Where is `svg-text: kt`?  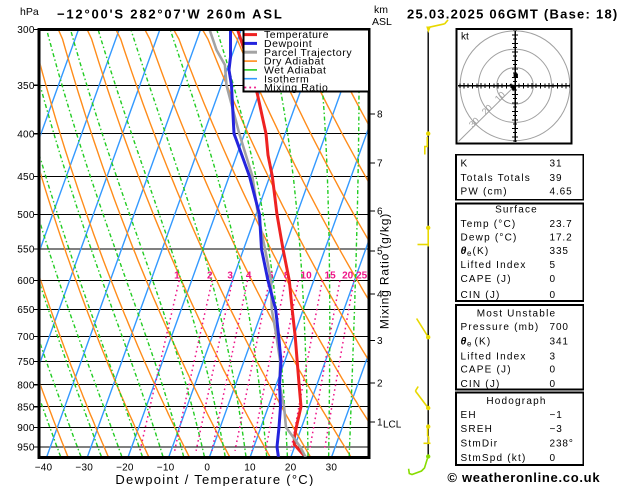
svg-text: kt is located at coordinates (465, 37).